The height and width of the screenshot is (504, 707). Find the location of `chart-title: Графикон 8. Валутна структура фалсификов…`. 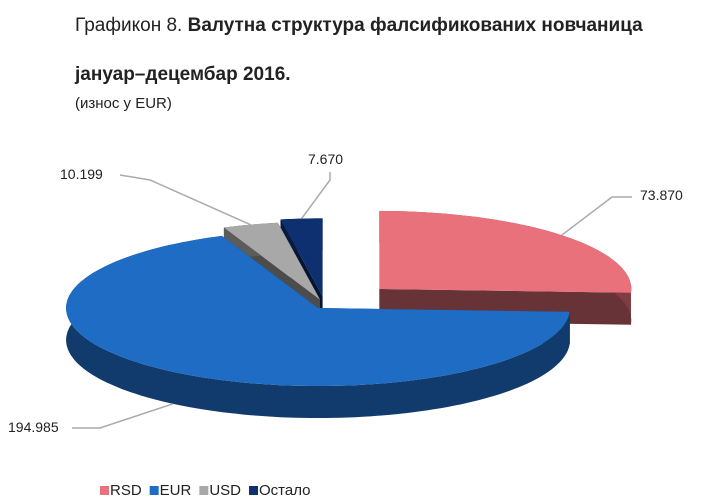

chart-title: Графикон 8. Валутна структура фалсификов… is located at coordinates (359, 25).